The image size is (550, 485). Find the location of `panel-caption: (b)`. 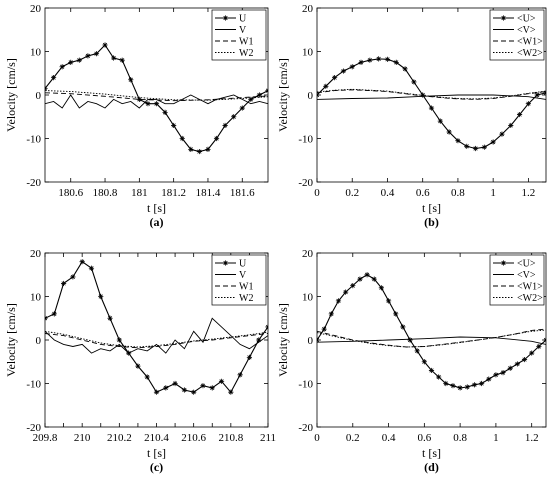

panel-caption: (b) is located at coordinates (431, 222).